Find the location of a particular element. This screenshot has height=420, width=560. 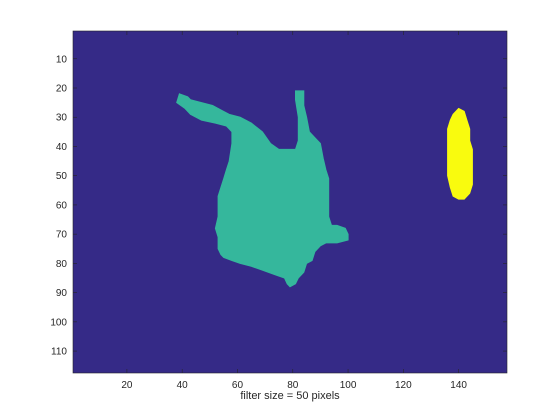

y-tick-label: 60 is located at coordinates (62, 205).